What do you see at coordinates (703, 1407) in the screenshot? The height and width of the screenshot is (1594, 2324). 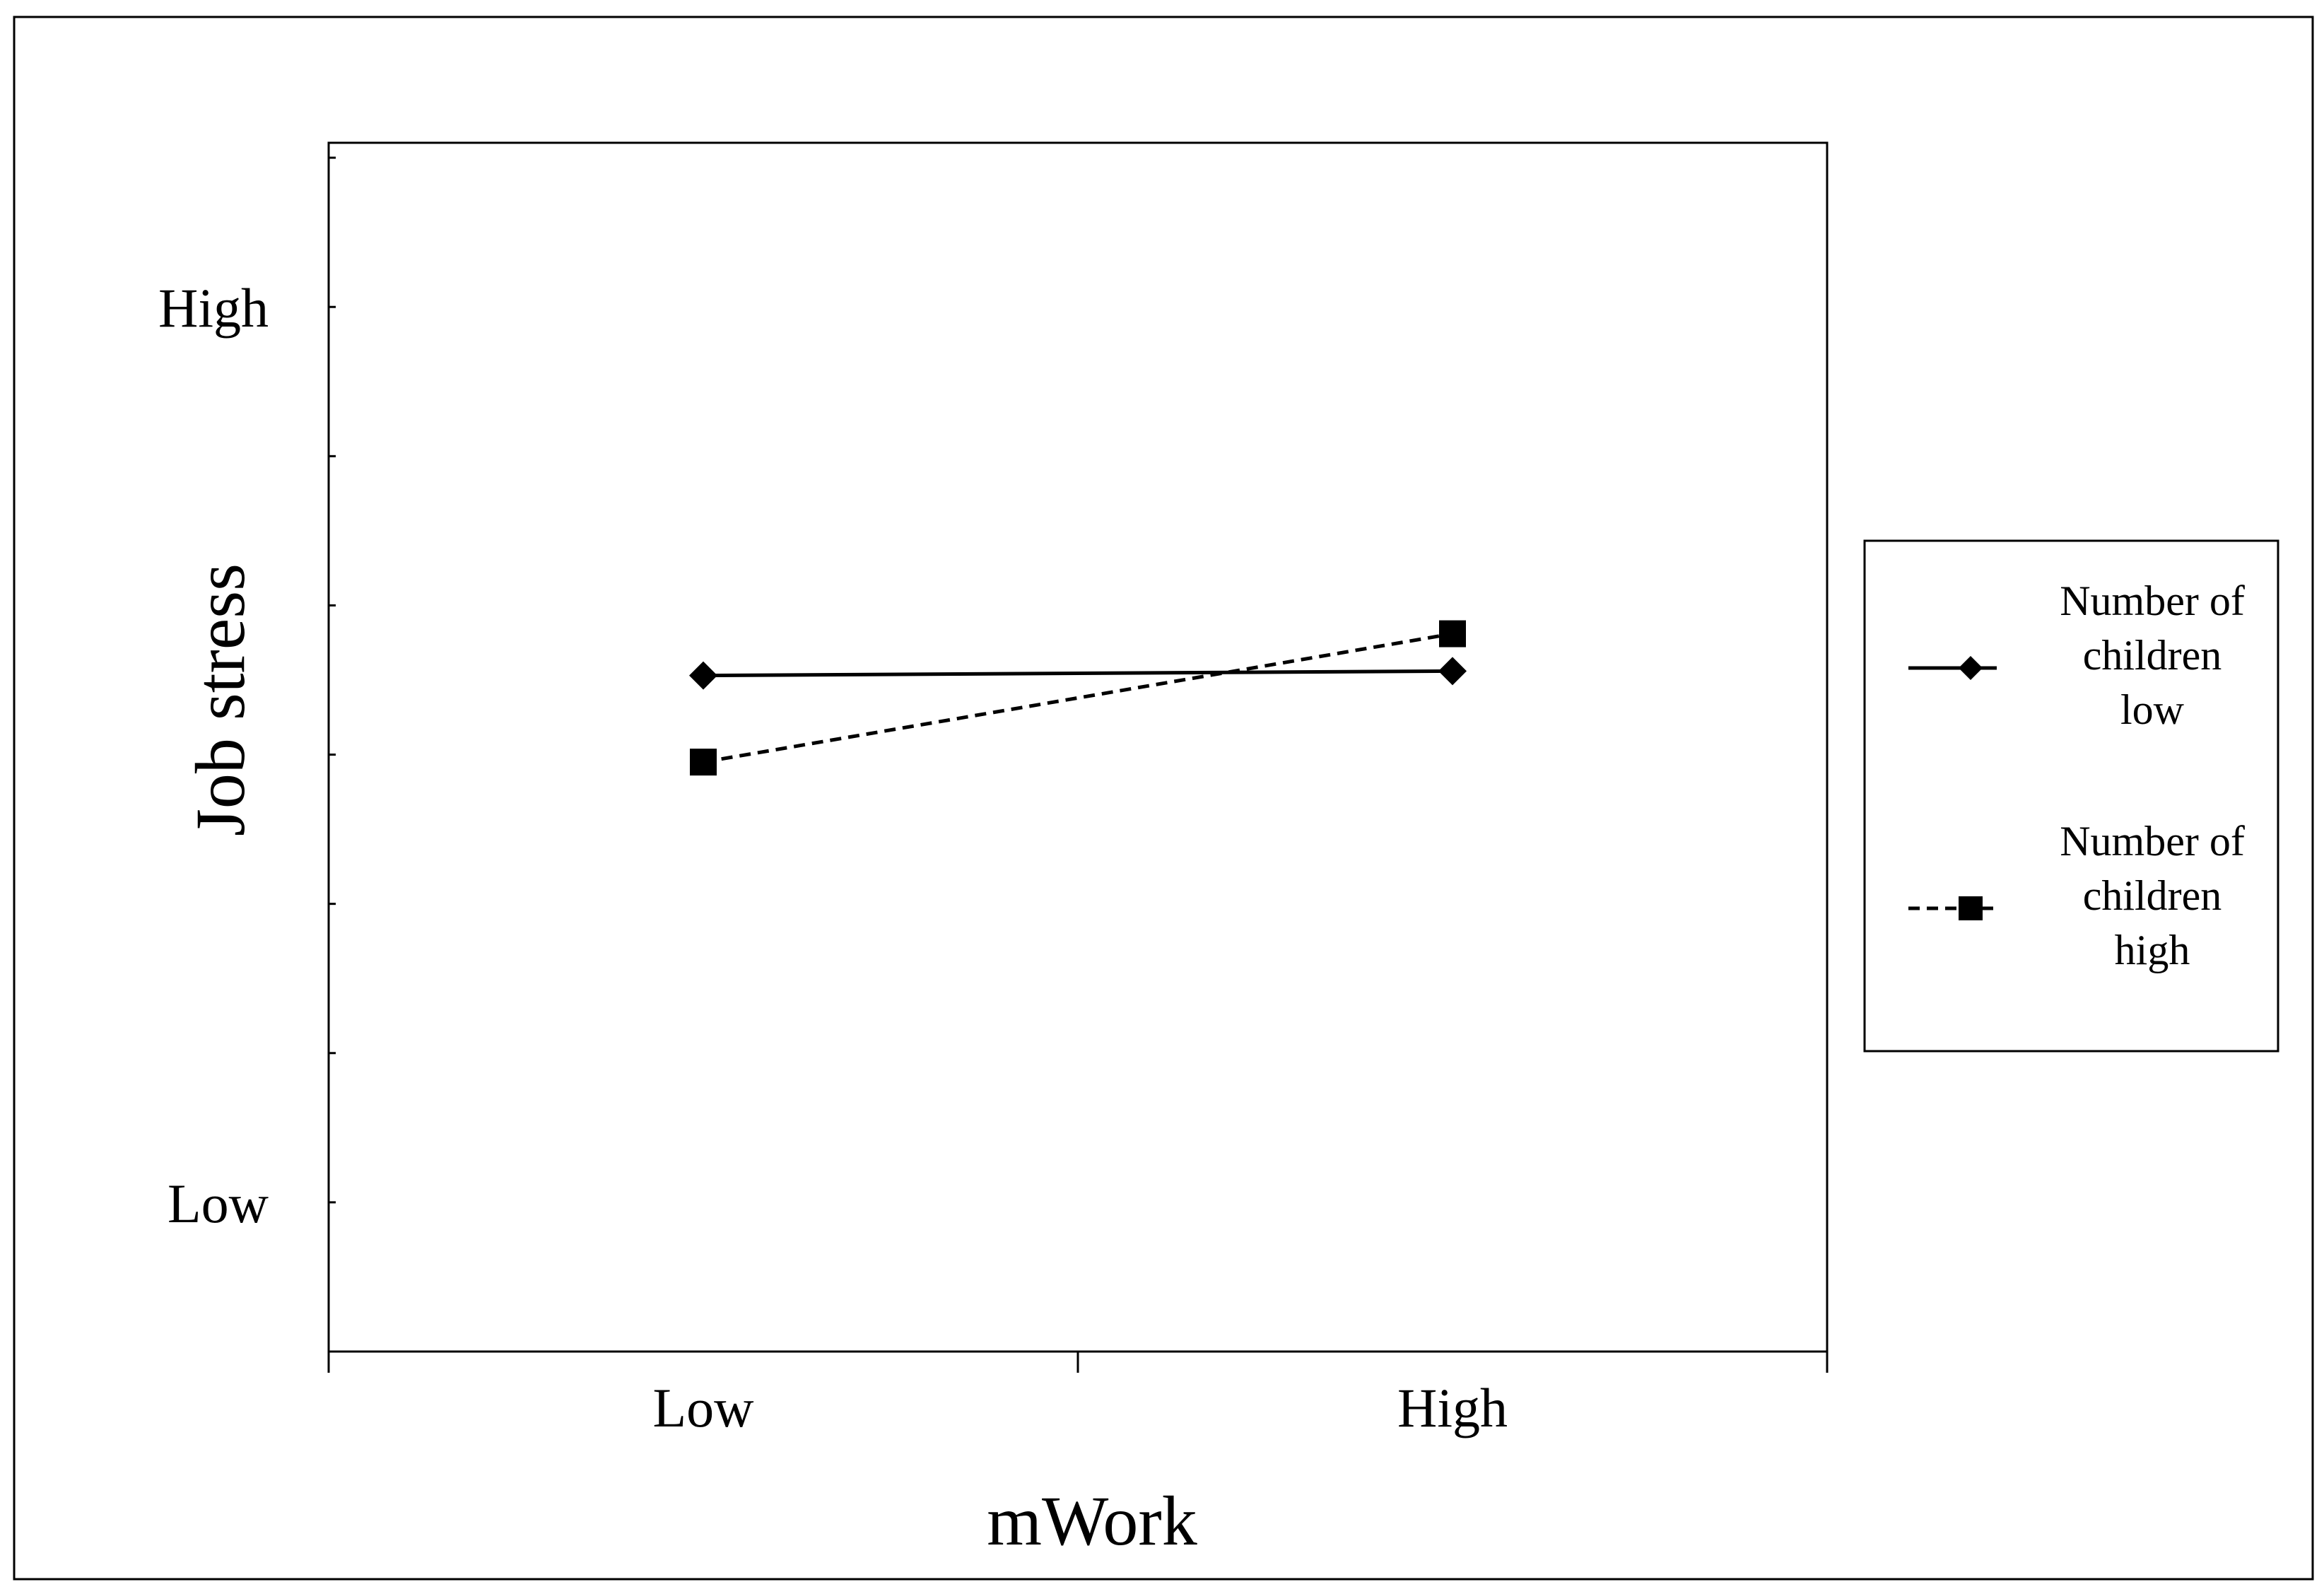 I see `x-tick-label: Low` at bounding box center [703, 1407].